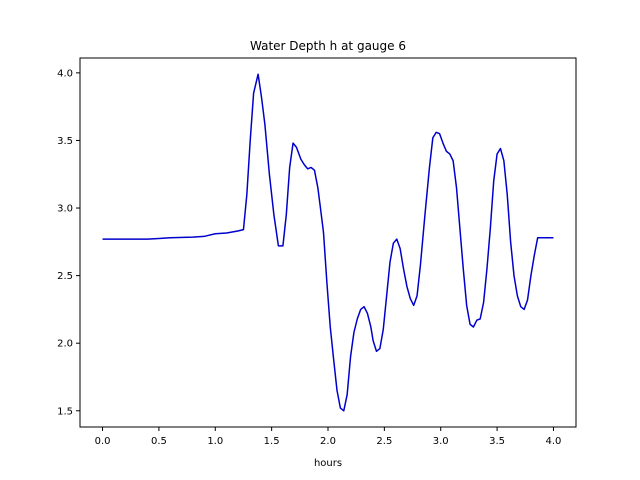  What do you see at coordinates (65, 344) in the screenshot?
I see `y-tick-label: 2.0` at bounding box center [65, 344].